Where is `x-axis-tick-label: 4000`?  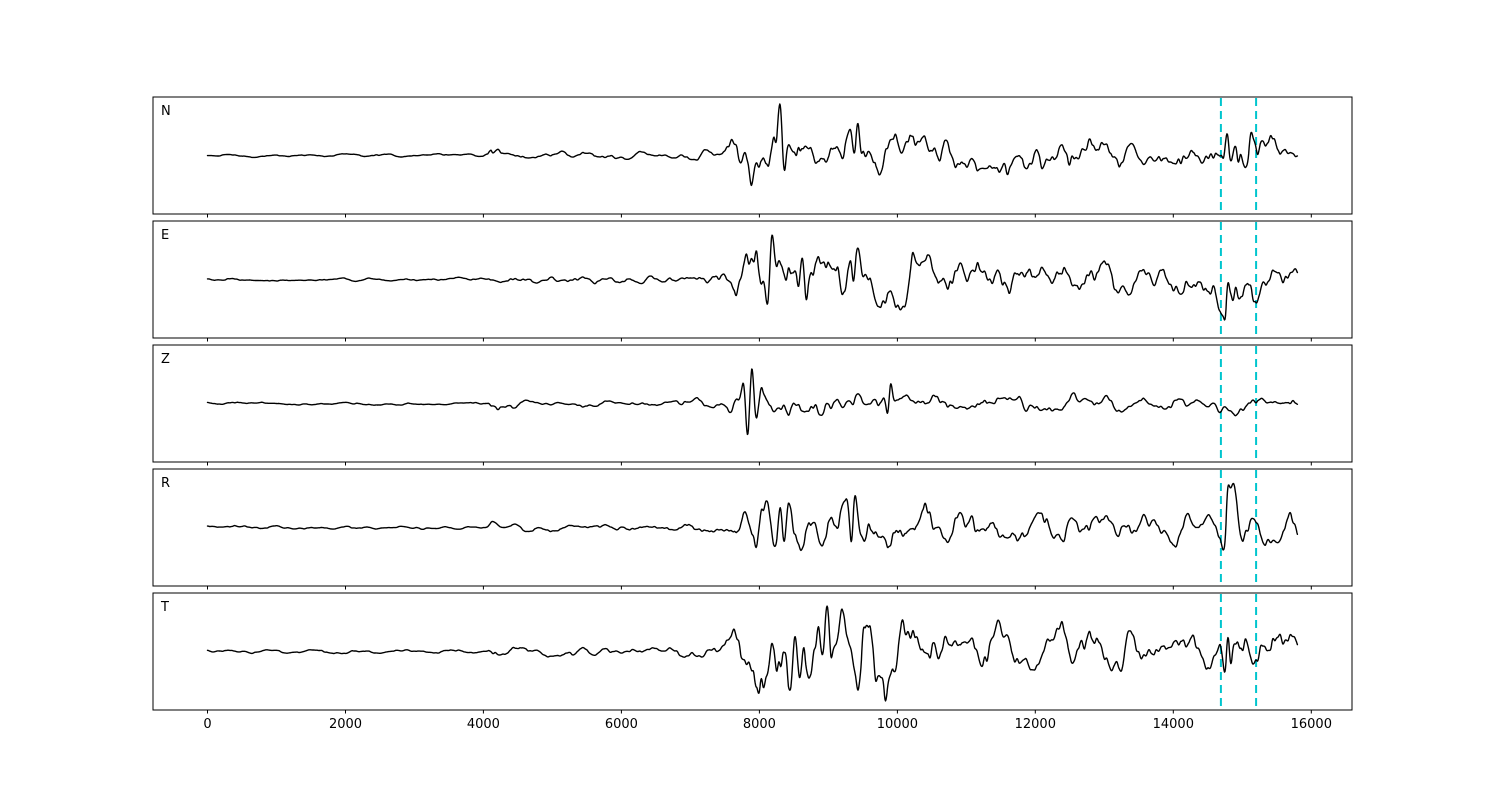
x-axis-tick-label: 4000 is located at coordinates (483, 724).